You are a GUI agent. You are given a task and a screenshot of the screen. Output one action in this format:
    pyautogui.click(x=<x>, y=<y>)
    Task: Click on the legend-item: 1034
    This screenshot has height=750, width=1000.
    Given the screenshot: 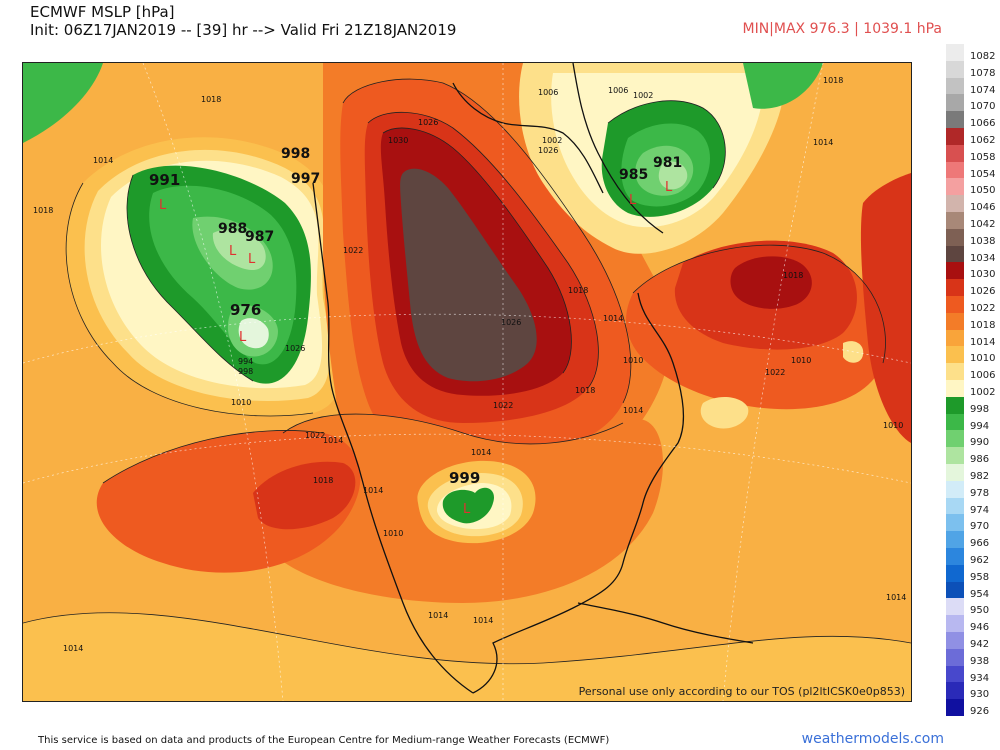 What is the action you would take?
    pyautogui.click(x=972, y=254)
    